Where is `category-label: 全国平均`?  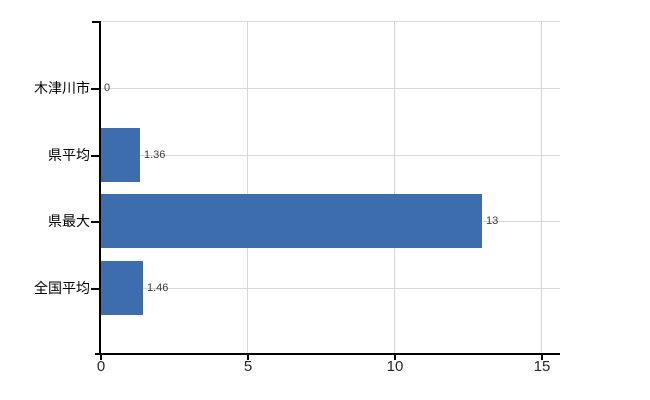
category-label: 全国平均 is located at coordinates (62, 288).